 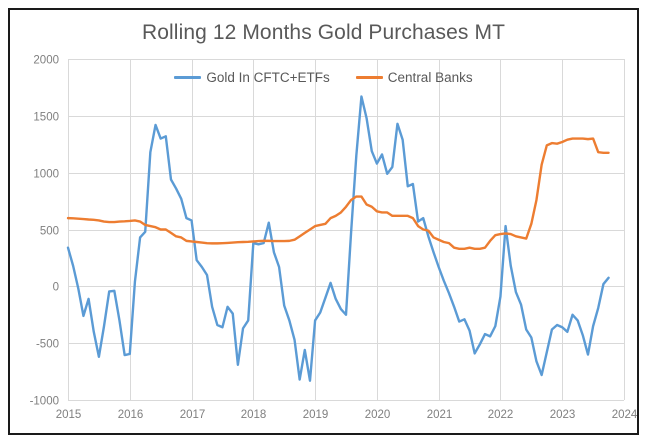 I want to click on y-axis-tick-label: -500, so click(x=47, y=345).